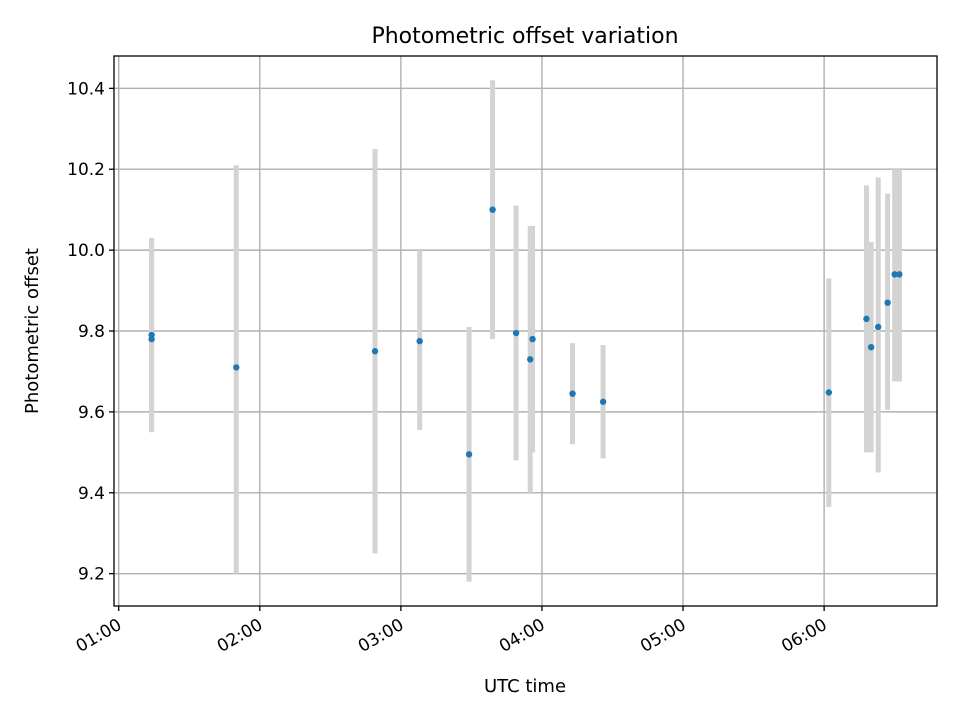 The height and width of the screenshot is (720, 960). Describe the element at coordinates (32, 331) in the screenshot. I see `y-axis-label: Photometric offset` at that location.